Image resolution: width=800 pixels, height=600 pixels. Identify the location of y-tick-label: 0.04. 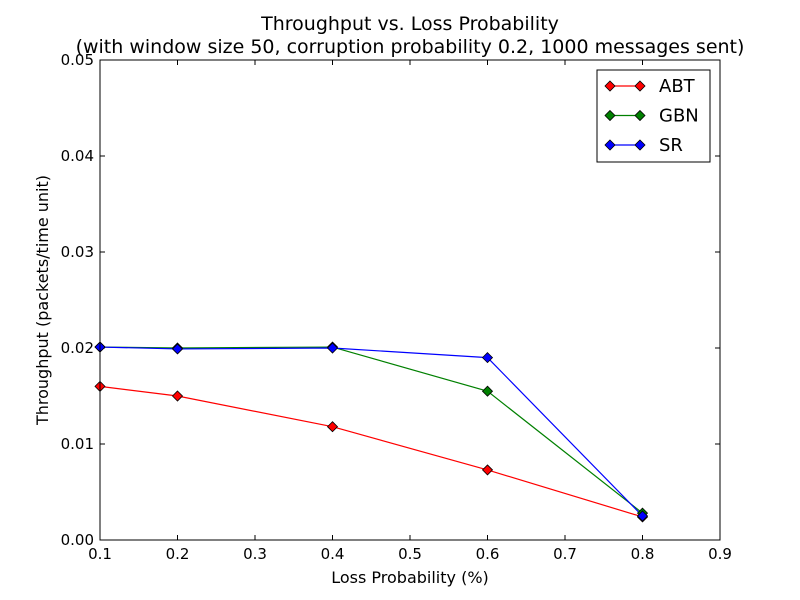
(77, 156).